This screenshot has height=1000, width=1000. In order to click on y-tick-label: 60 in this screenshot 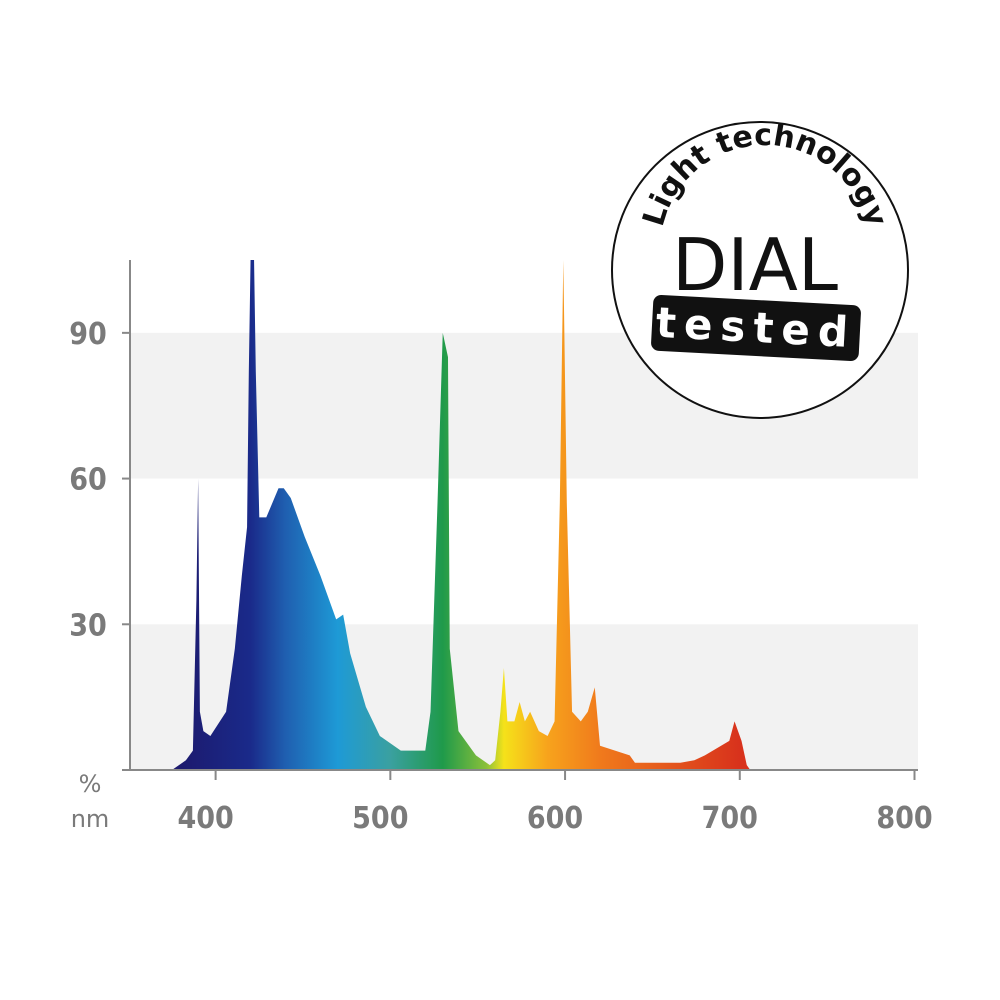, I will do `click(88, 480)`.